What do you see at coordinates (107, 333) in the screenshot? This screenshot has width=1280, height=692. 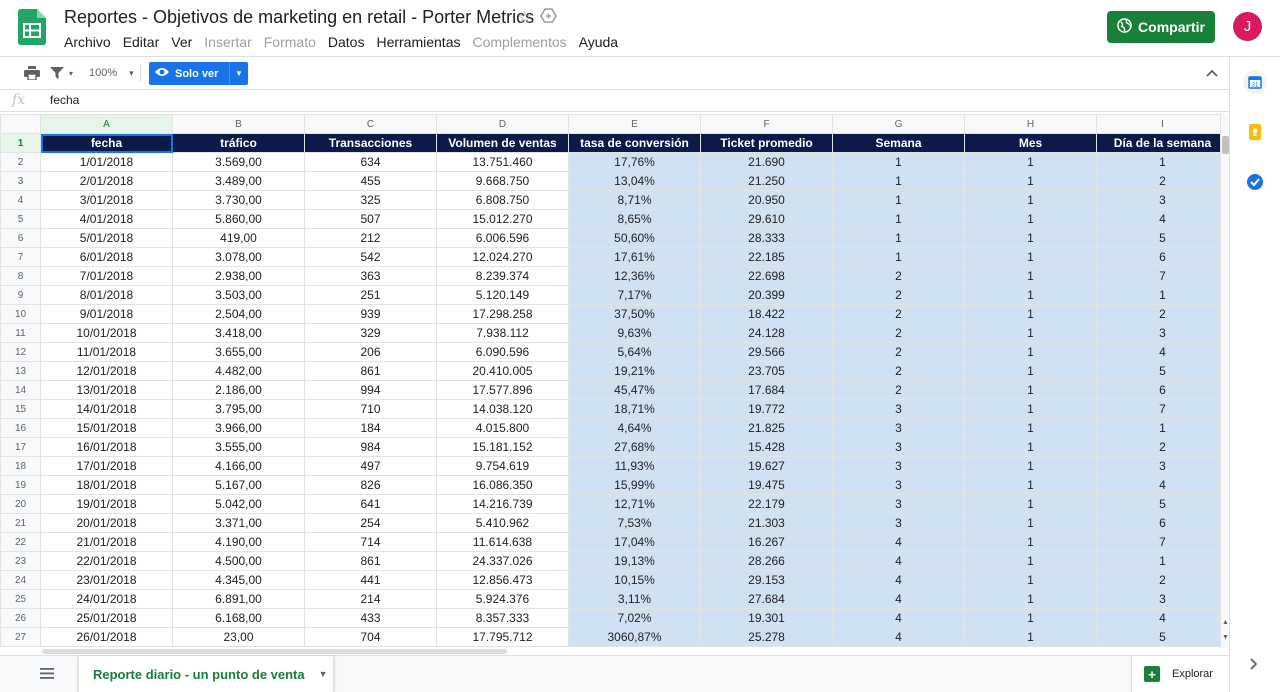 I see `cell-a: 10/01/2018` at bounding box center [107, 333].